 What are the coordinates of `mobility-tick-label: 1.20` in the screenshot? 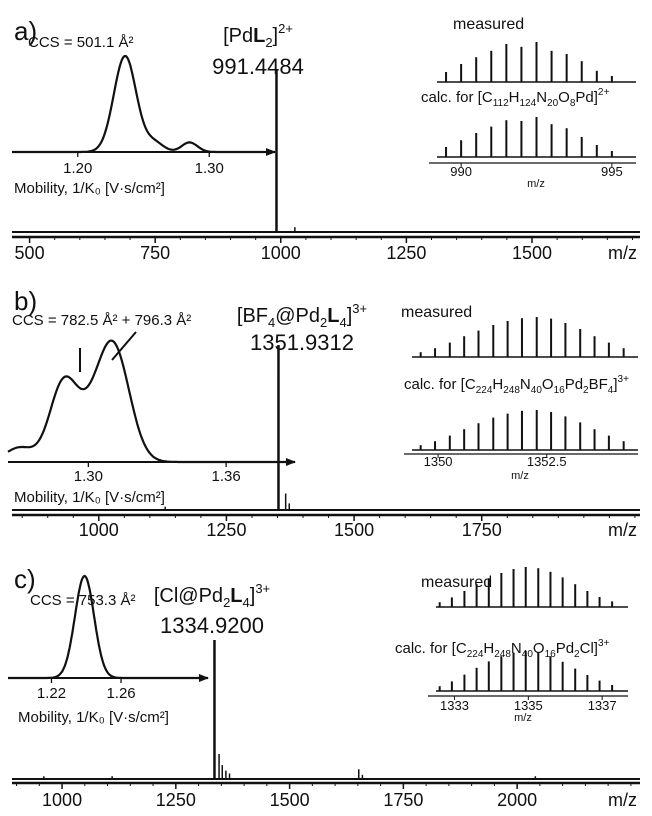 It's located at (77, 168).